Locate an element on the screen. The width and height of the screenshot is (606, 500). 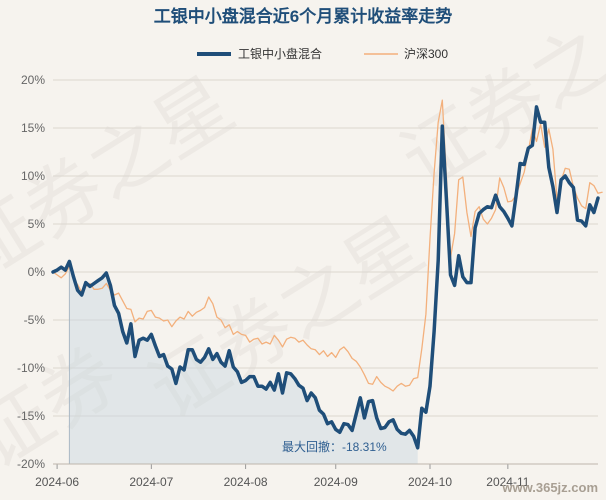
legend: 工银中小盘混合 沪深300 is located at coordinates (322, 53).